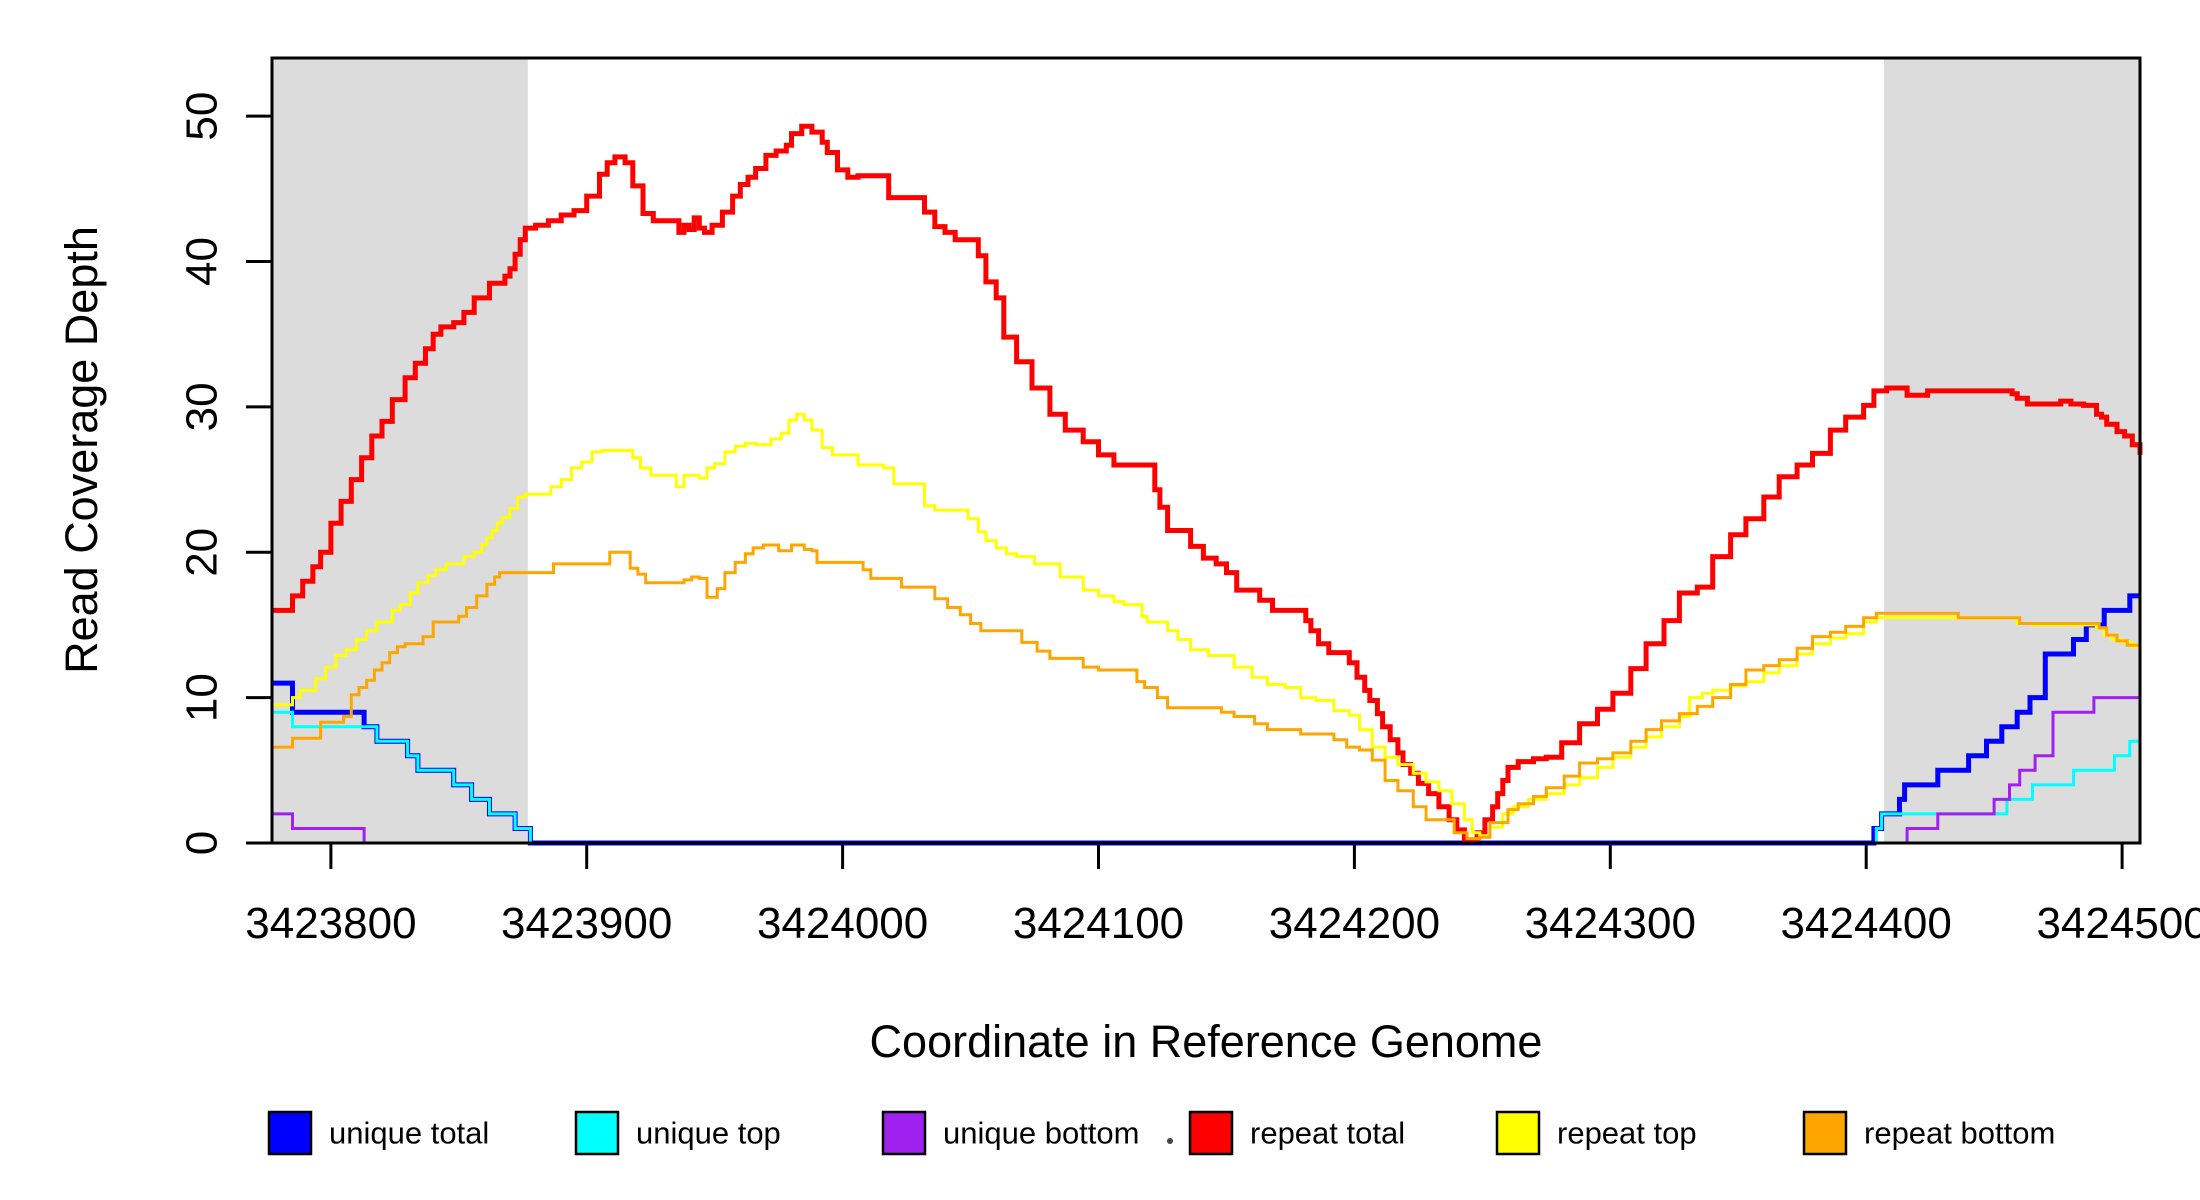  What do you see at coordinates (708, 1133) in the screenshot?
I see `legend-label-unique-top: unique top` at bounding box center [708, 1133].